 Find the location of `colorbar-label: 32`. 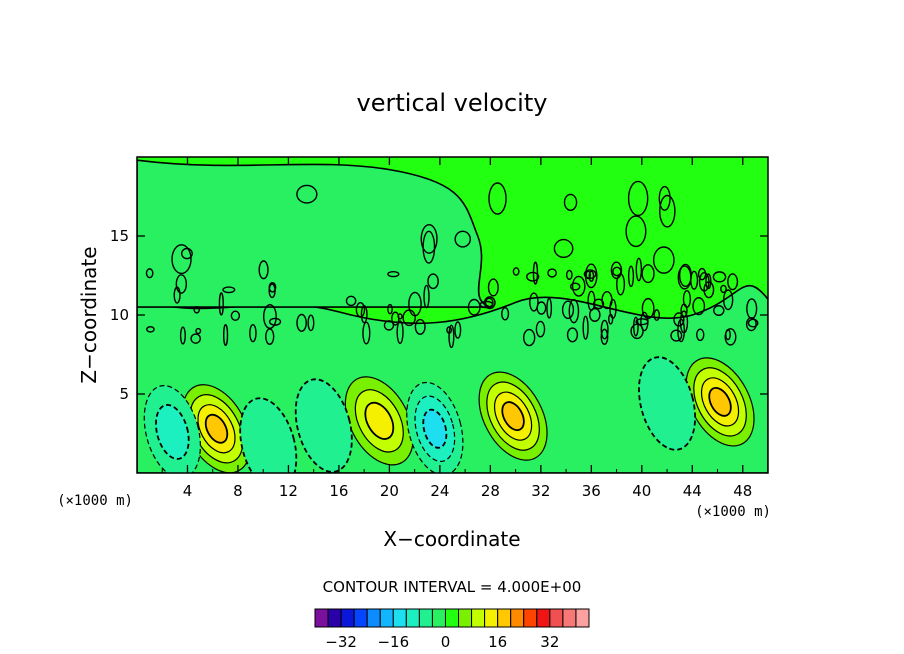

colorbar-label: 32 is located at coordinates (549, 642).